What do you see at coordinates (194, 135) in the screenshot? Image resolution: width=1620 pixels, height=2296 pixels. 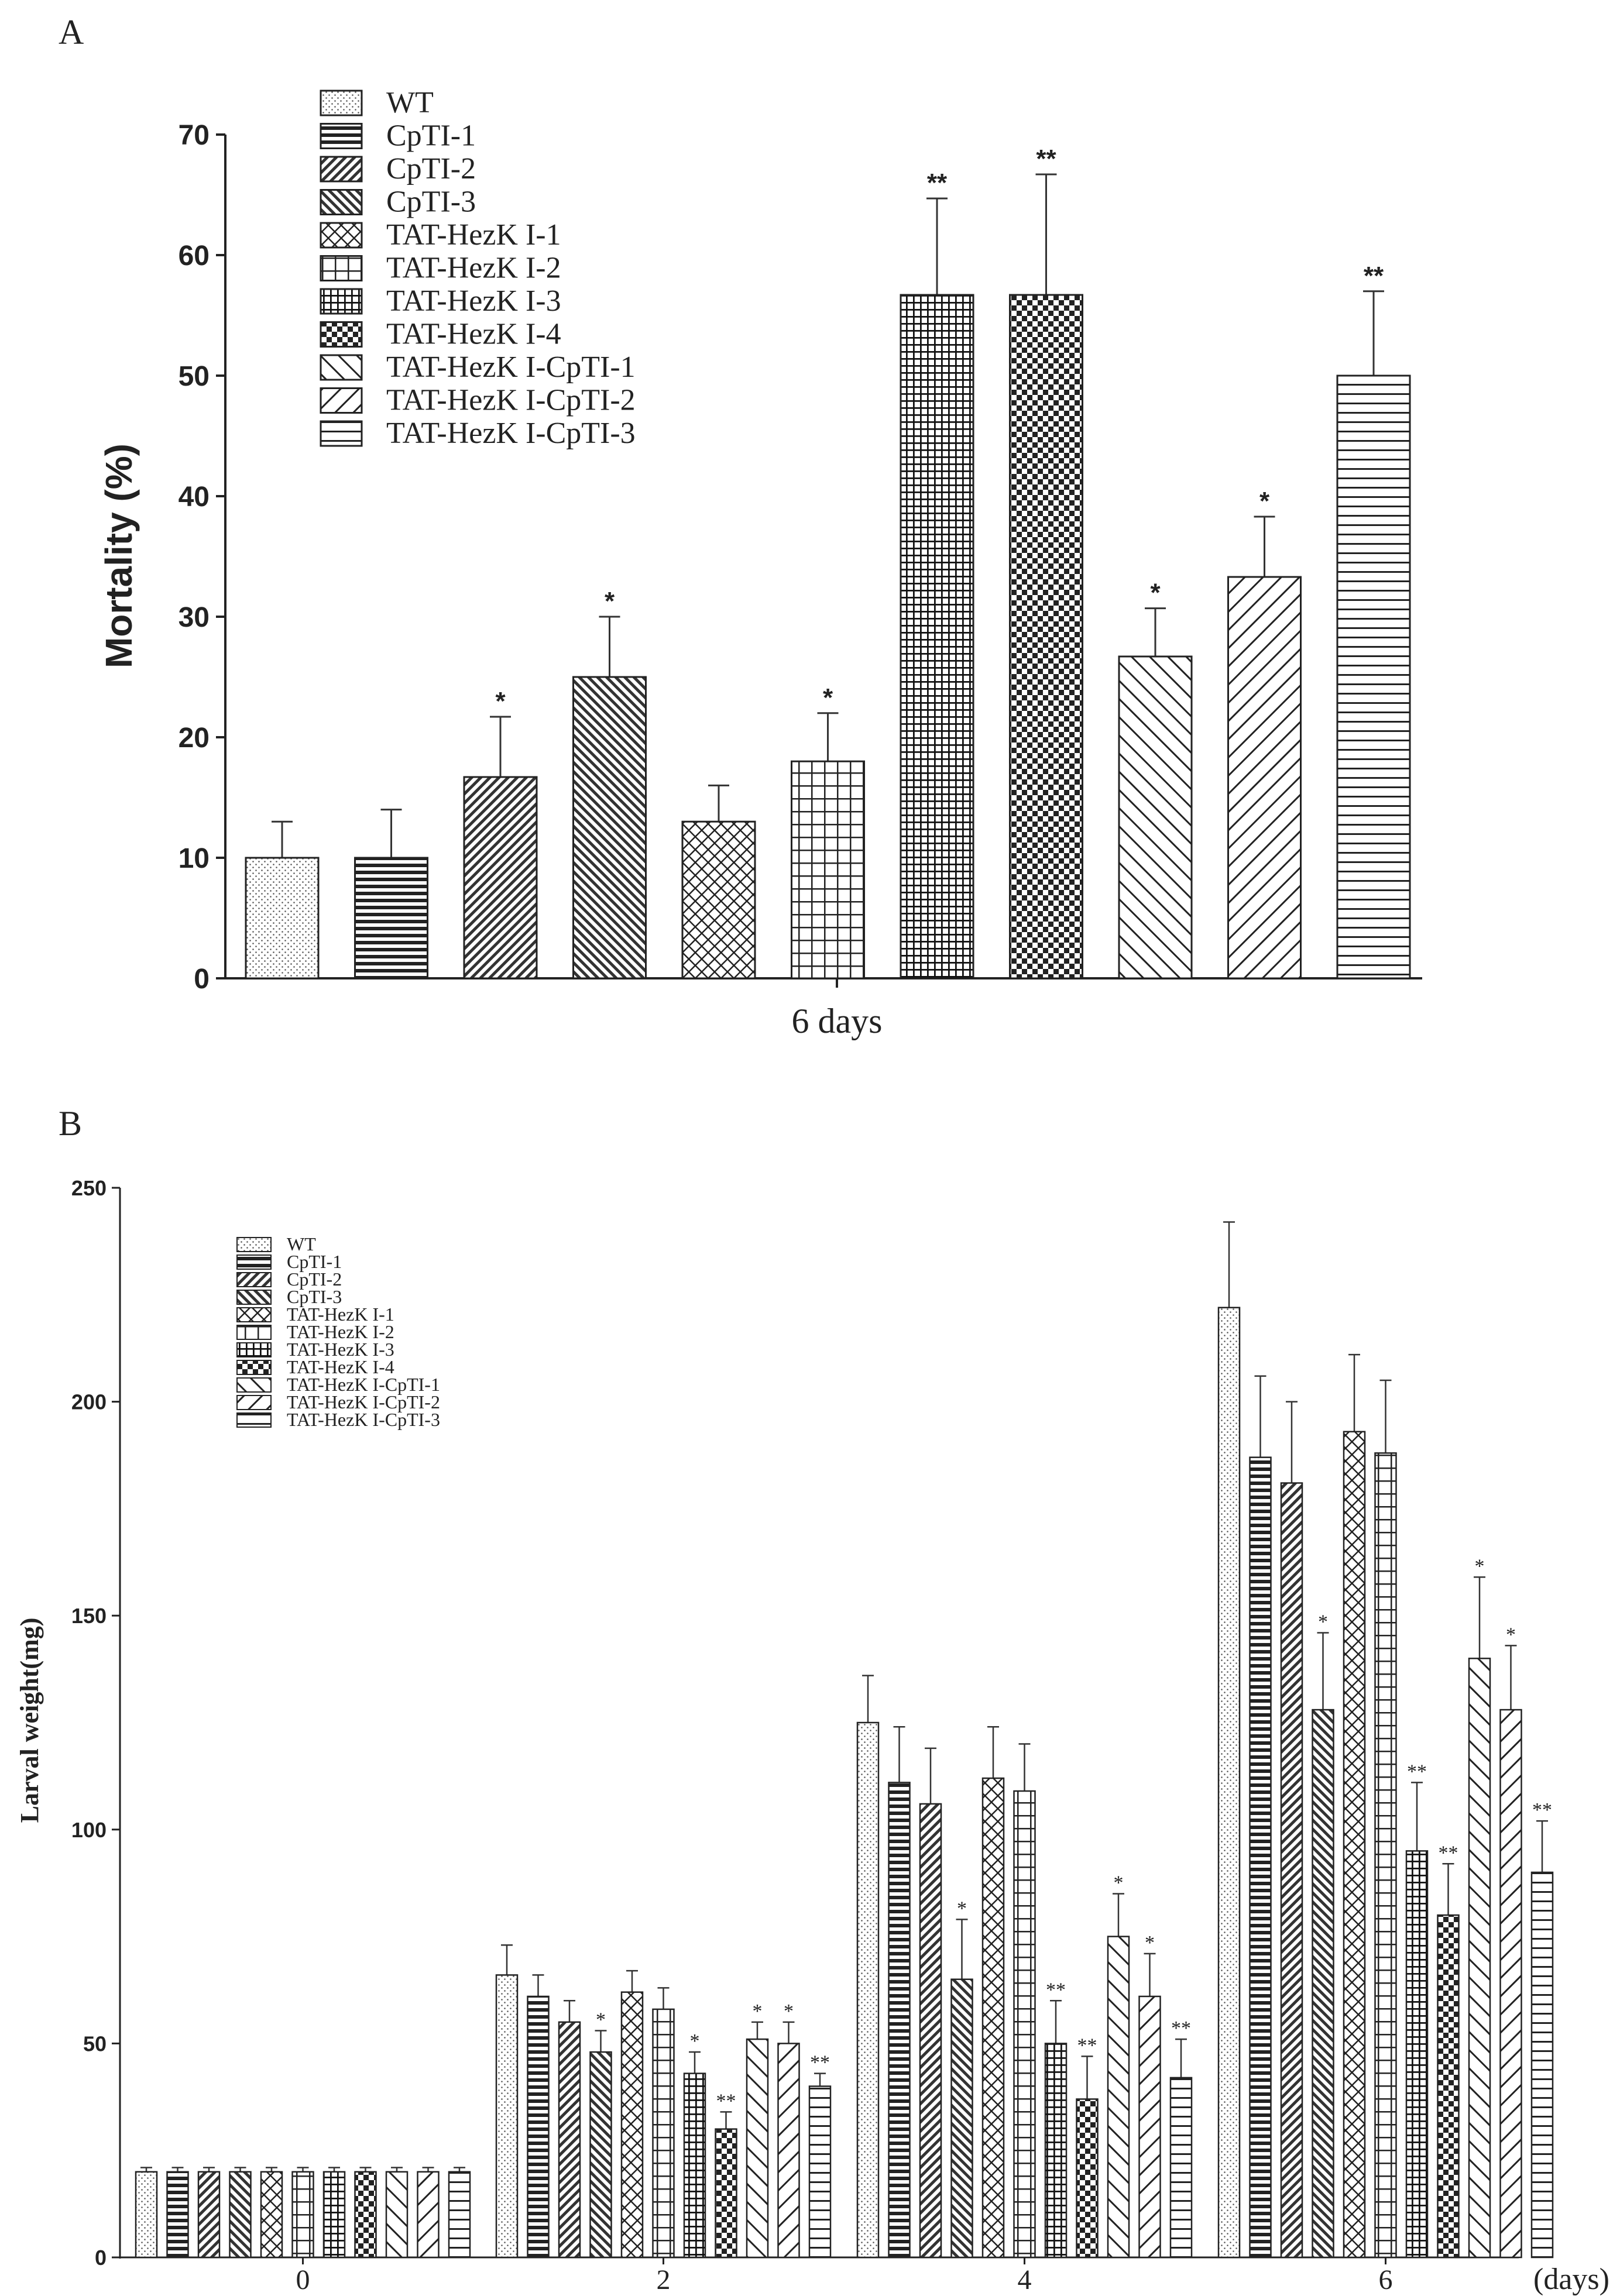 I see `panel-a-y-tick-label: 70` at bounding box center [194, 135].